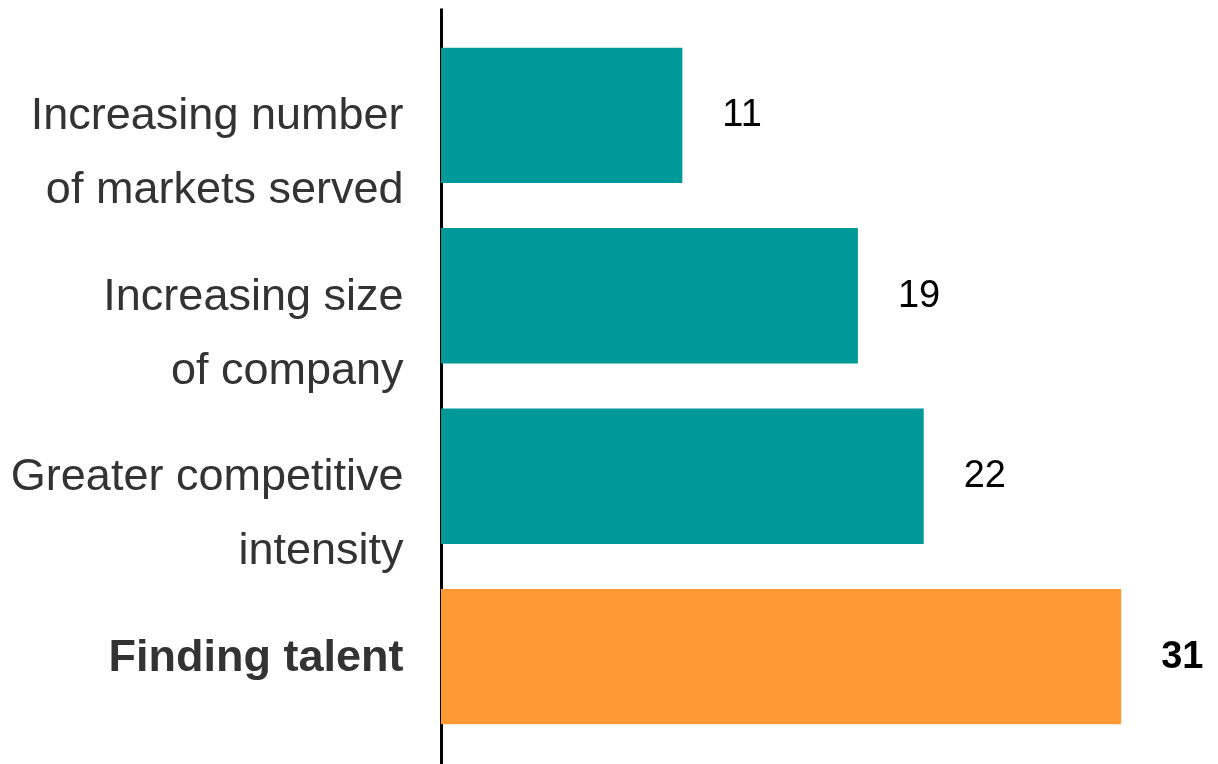 This screenshot has width=1218, height=764. Describe the element at coordinates (253, 331) in the screenshot. I see `y-tick-label: Increasing size of company` at that location.